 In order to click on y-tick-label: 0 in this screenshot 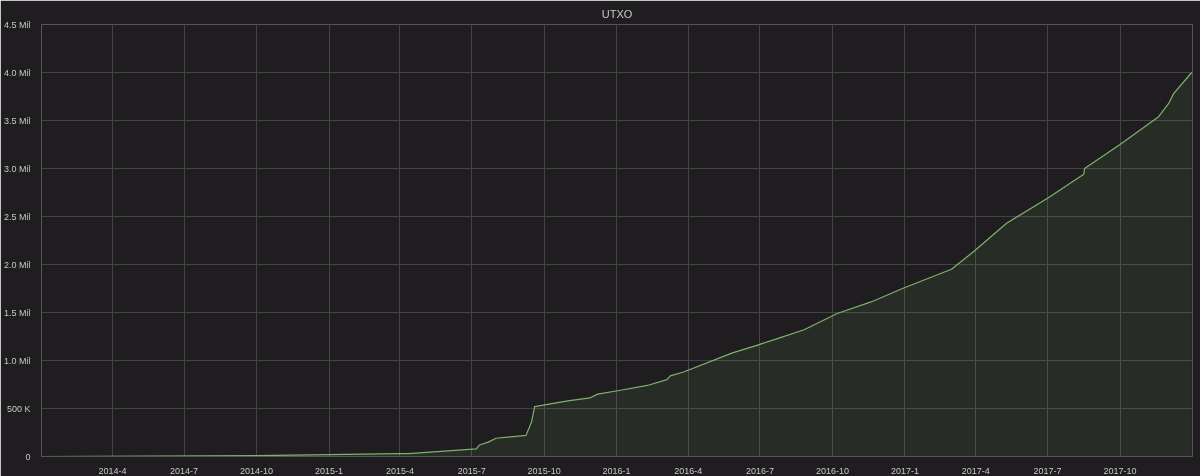, I will do `click(28, 456)`.